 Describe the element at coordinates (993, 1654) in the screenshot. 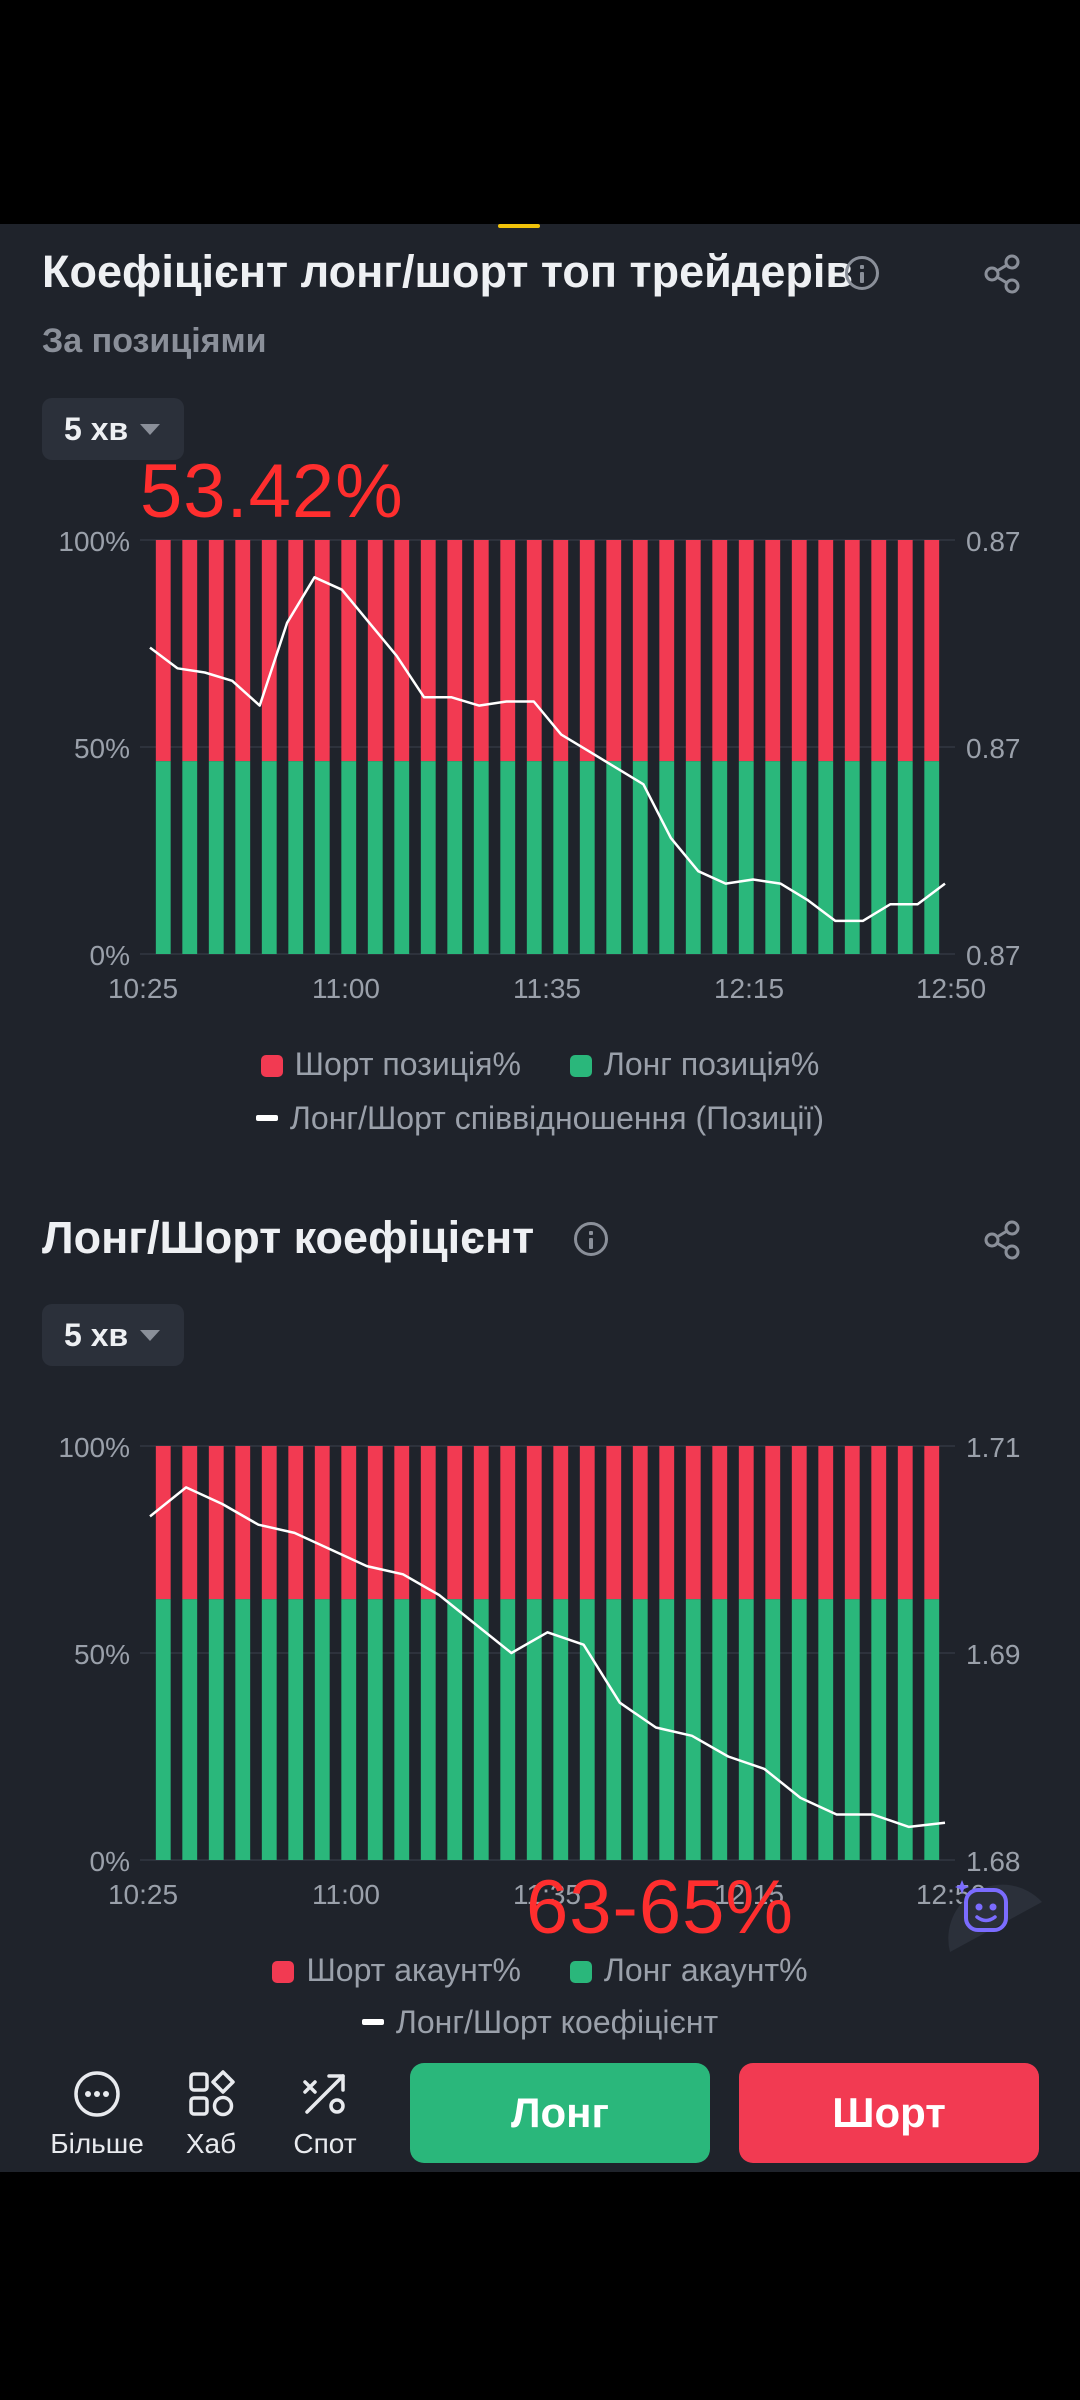

I see `y-right-tick: 1.69` at that location.